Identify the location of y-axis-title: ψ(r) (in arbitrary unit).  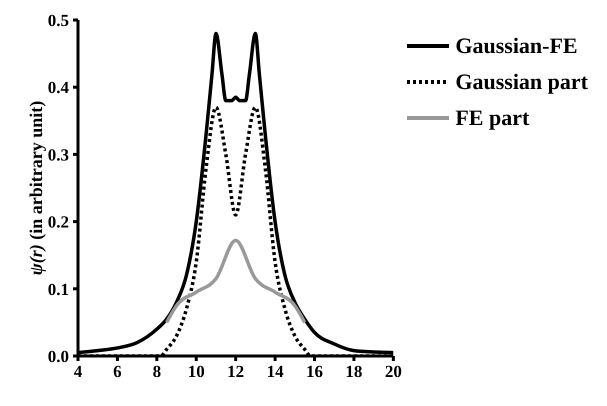
(36, 188).